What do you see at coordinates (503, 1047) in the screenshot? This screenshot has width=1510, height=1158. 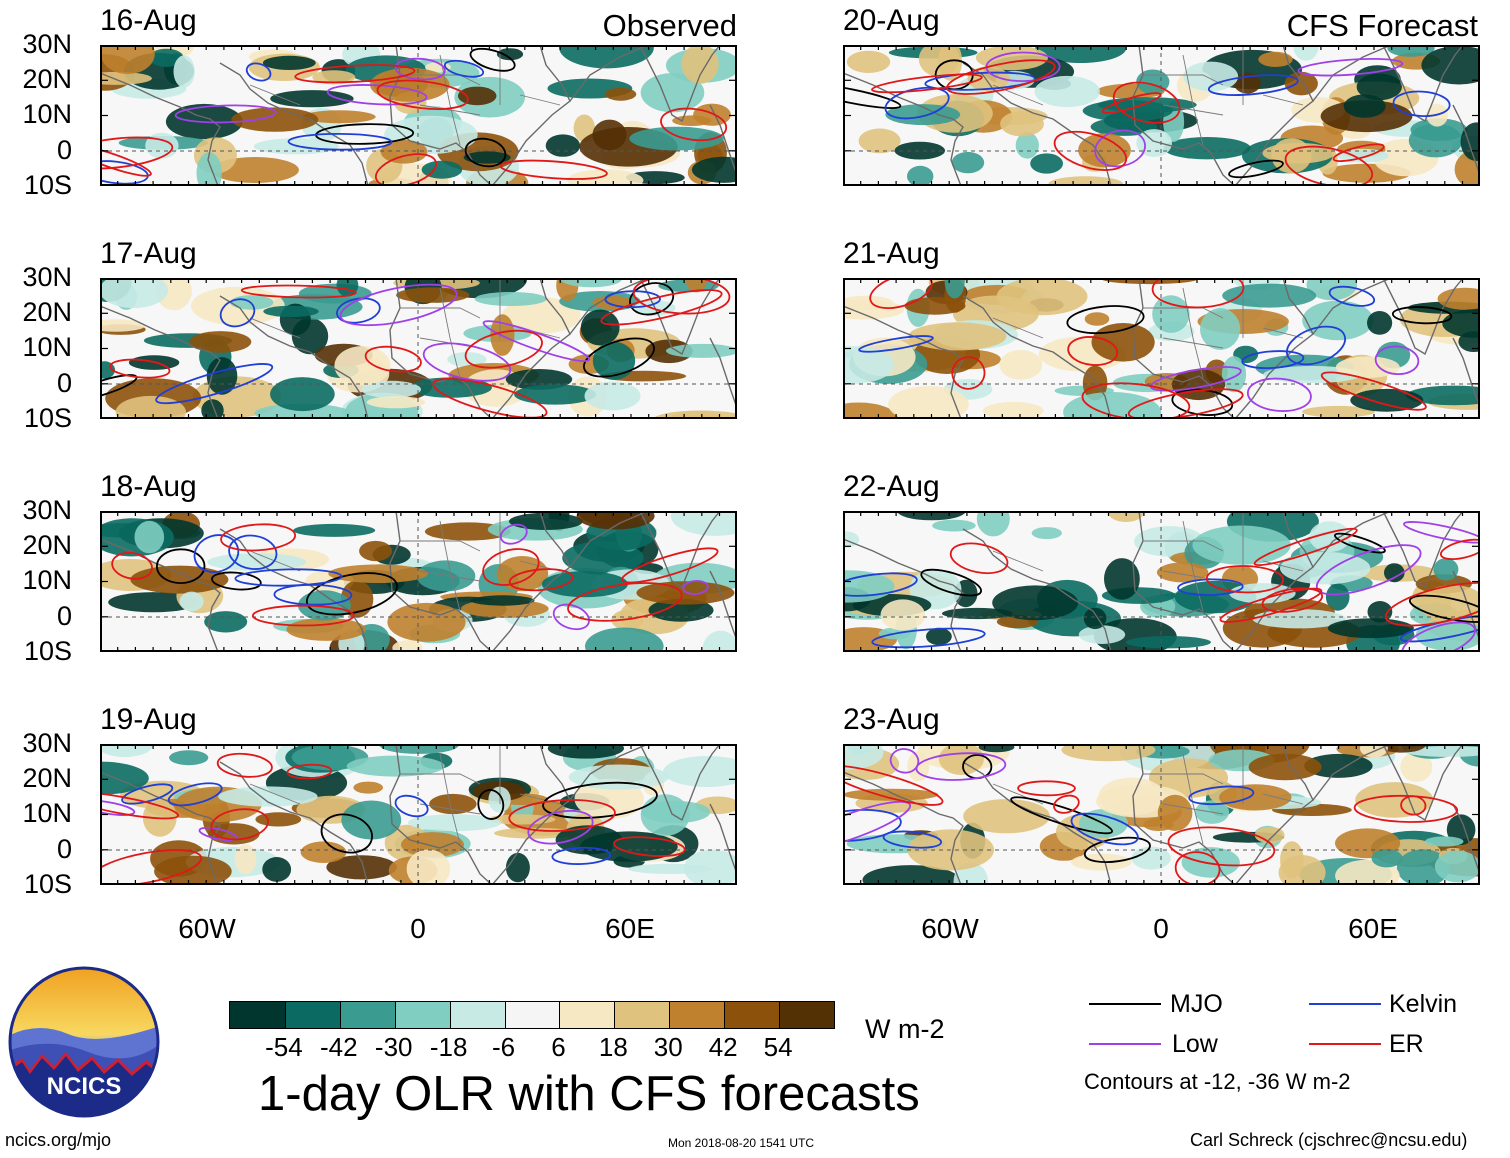 I see `colorbar-tick-label: -6` at bounding box center [503, 1047].